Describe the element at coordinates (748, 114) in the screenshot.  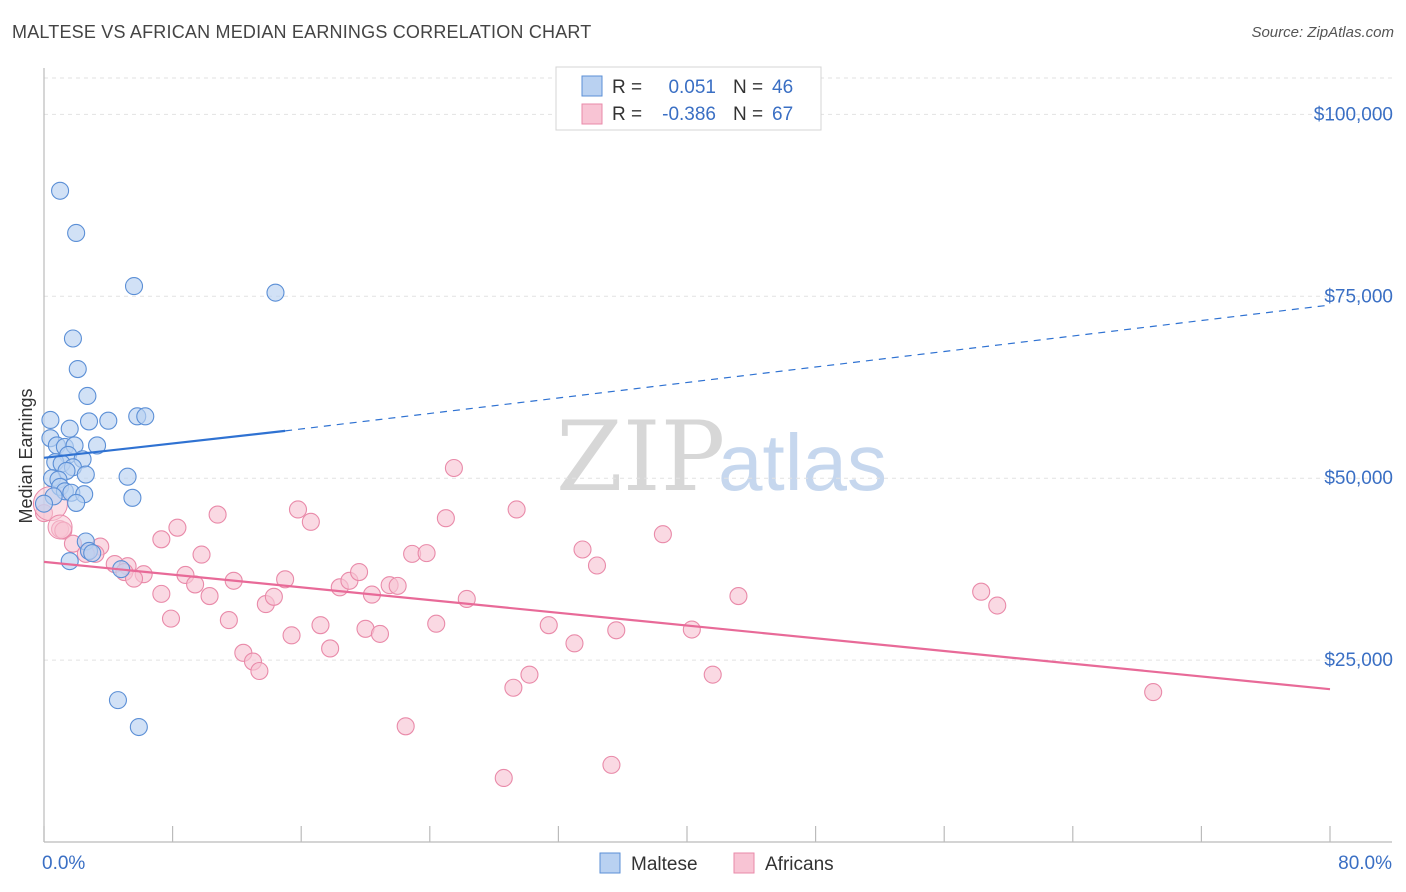
I see `africans-n-label: N =` at that location.